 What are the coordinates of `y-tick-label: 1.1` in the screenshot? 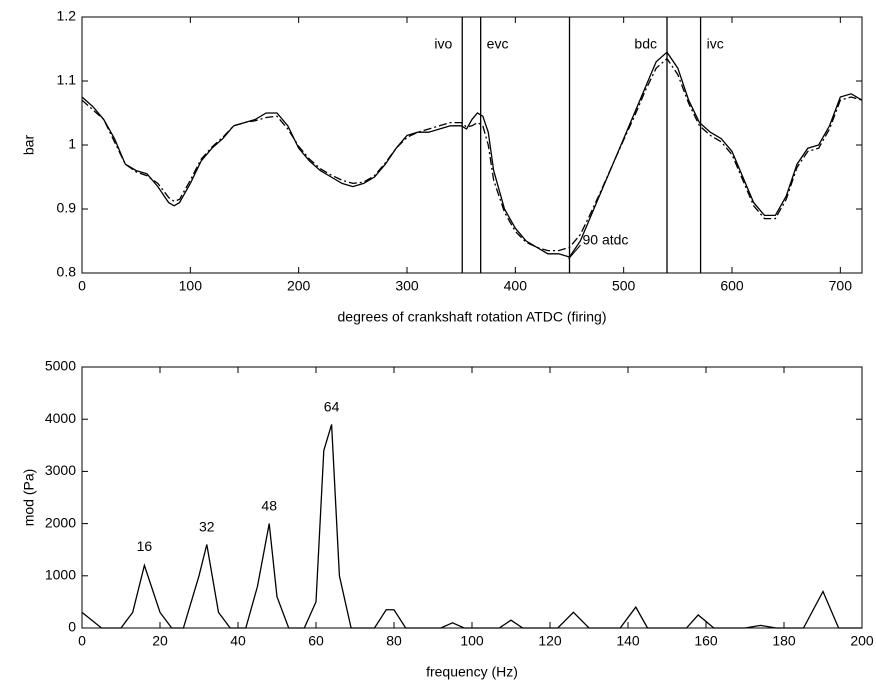 It's located at (67, 80).